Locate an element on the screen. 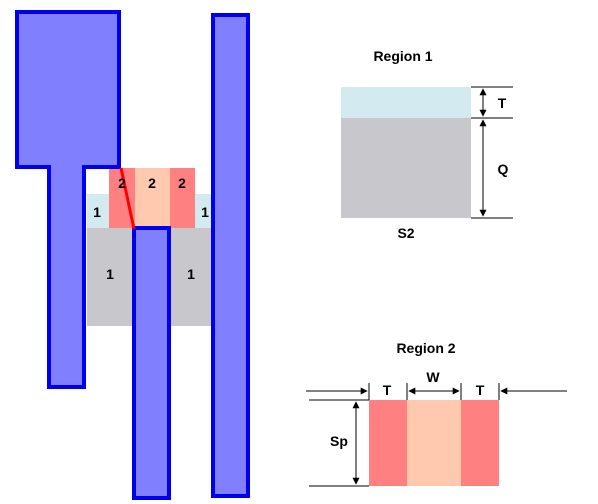  sp-label: Sp is located at coordinates (339, 441).